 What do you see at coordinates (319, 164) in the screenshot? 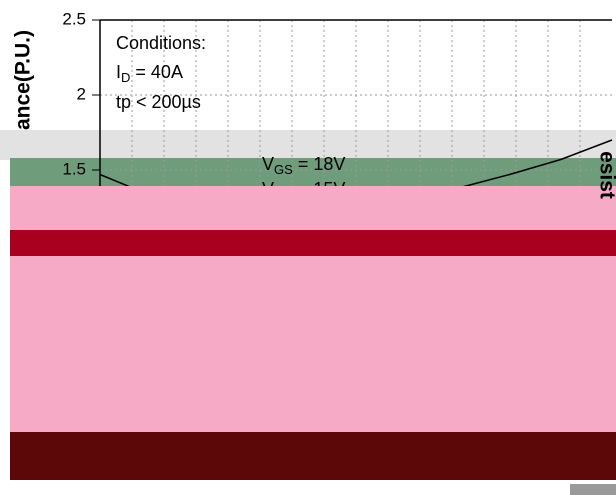
I see `annotation-rest: = 18V` at bounding box center [319, 164].